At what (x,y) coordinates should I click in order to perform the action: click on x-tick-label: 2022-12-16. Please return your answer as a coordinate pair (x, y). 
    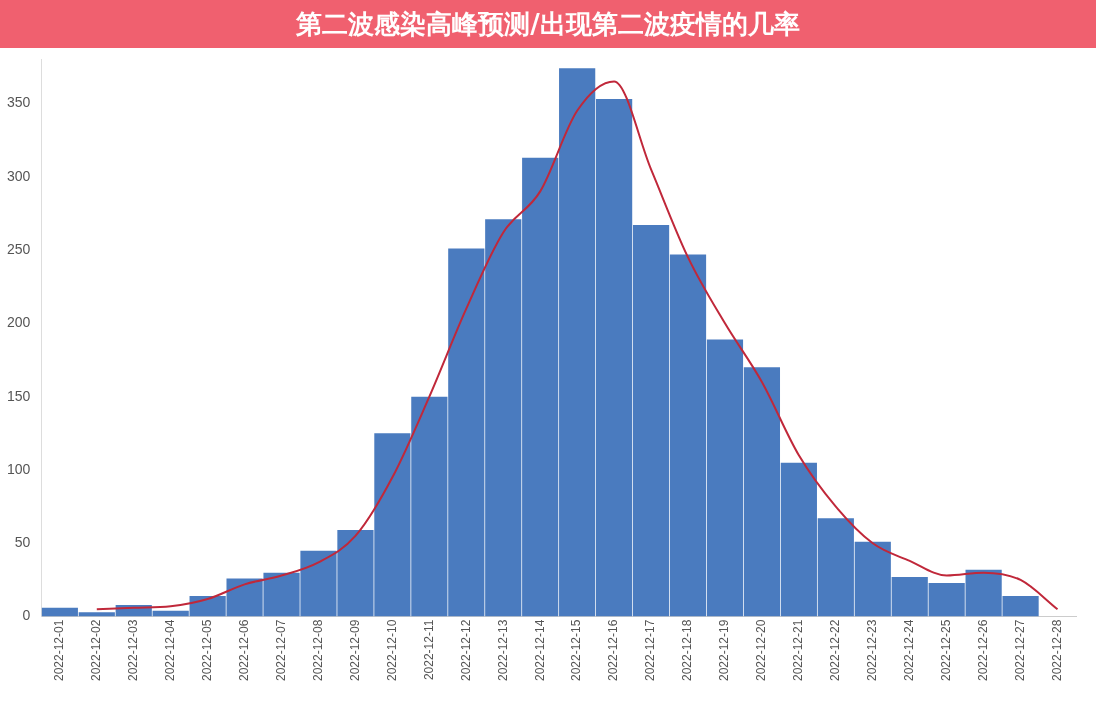
    Looking at the image, I should click on (613, 650).